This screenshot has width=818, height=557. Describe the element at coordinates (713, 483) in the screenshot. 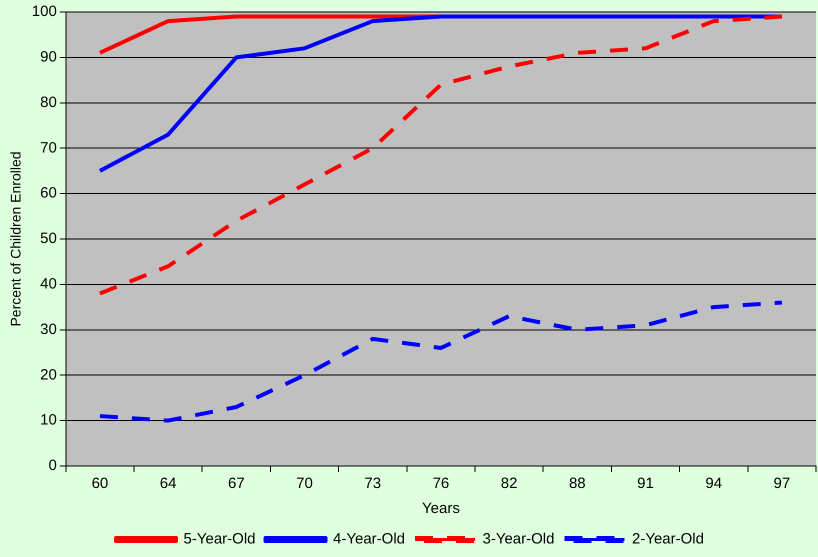

I see `x-tick-label: 94` at that location.